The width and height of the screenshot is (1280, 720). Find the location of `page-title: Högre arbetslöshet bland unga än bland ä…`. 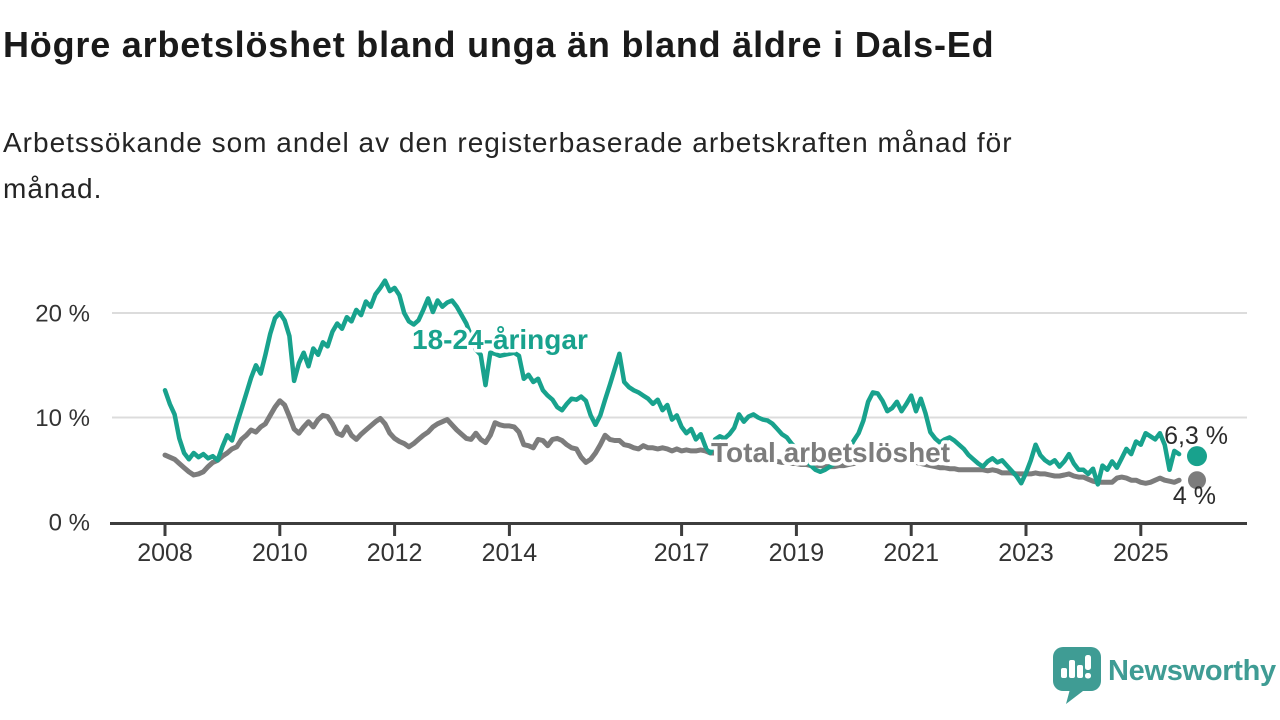

page-title: Högre arbetslöshet bland unga än bland ä… is located at coordinates (499, 44).